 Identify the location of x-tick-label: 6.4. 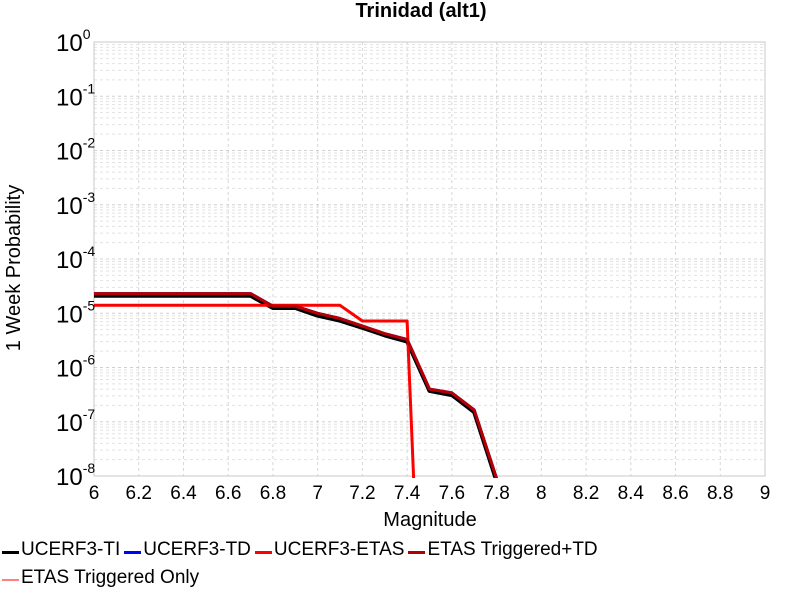
(183, 493).